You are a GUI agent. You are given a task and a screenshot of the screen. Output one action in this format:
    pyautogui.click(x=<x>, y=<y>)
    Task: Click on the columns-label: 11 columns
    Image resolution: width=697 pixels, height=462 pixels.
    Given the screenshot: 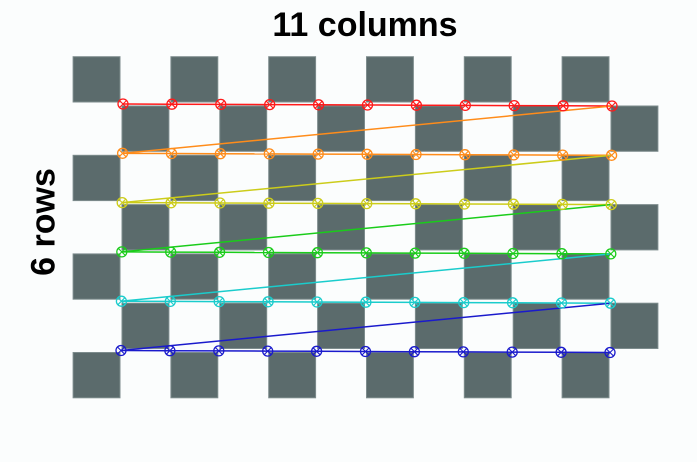 What is the action you would take?
    pyautogui.click(x=365, y=25)
    